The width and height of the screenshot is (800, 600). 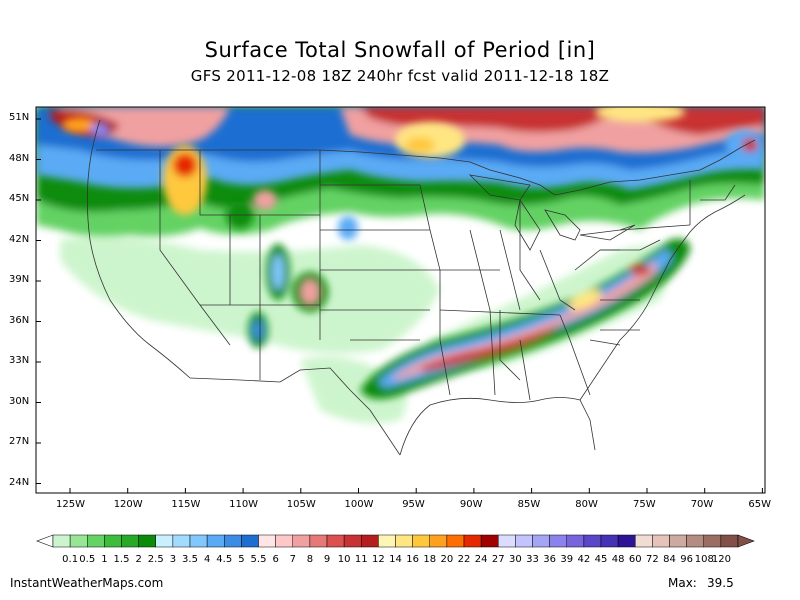 I want to click on lon-label: 105W, so click(x=301, y=504).